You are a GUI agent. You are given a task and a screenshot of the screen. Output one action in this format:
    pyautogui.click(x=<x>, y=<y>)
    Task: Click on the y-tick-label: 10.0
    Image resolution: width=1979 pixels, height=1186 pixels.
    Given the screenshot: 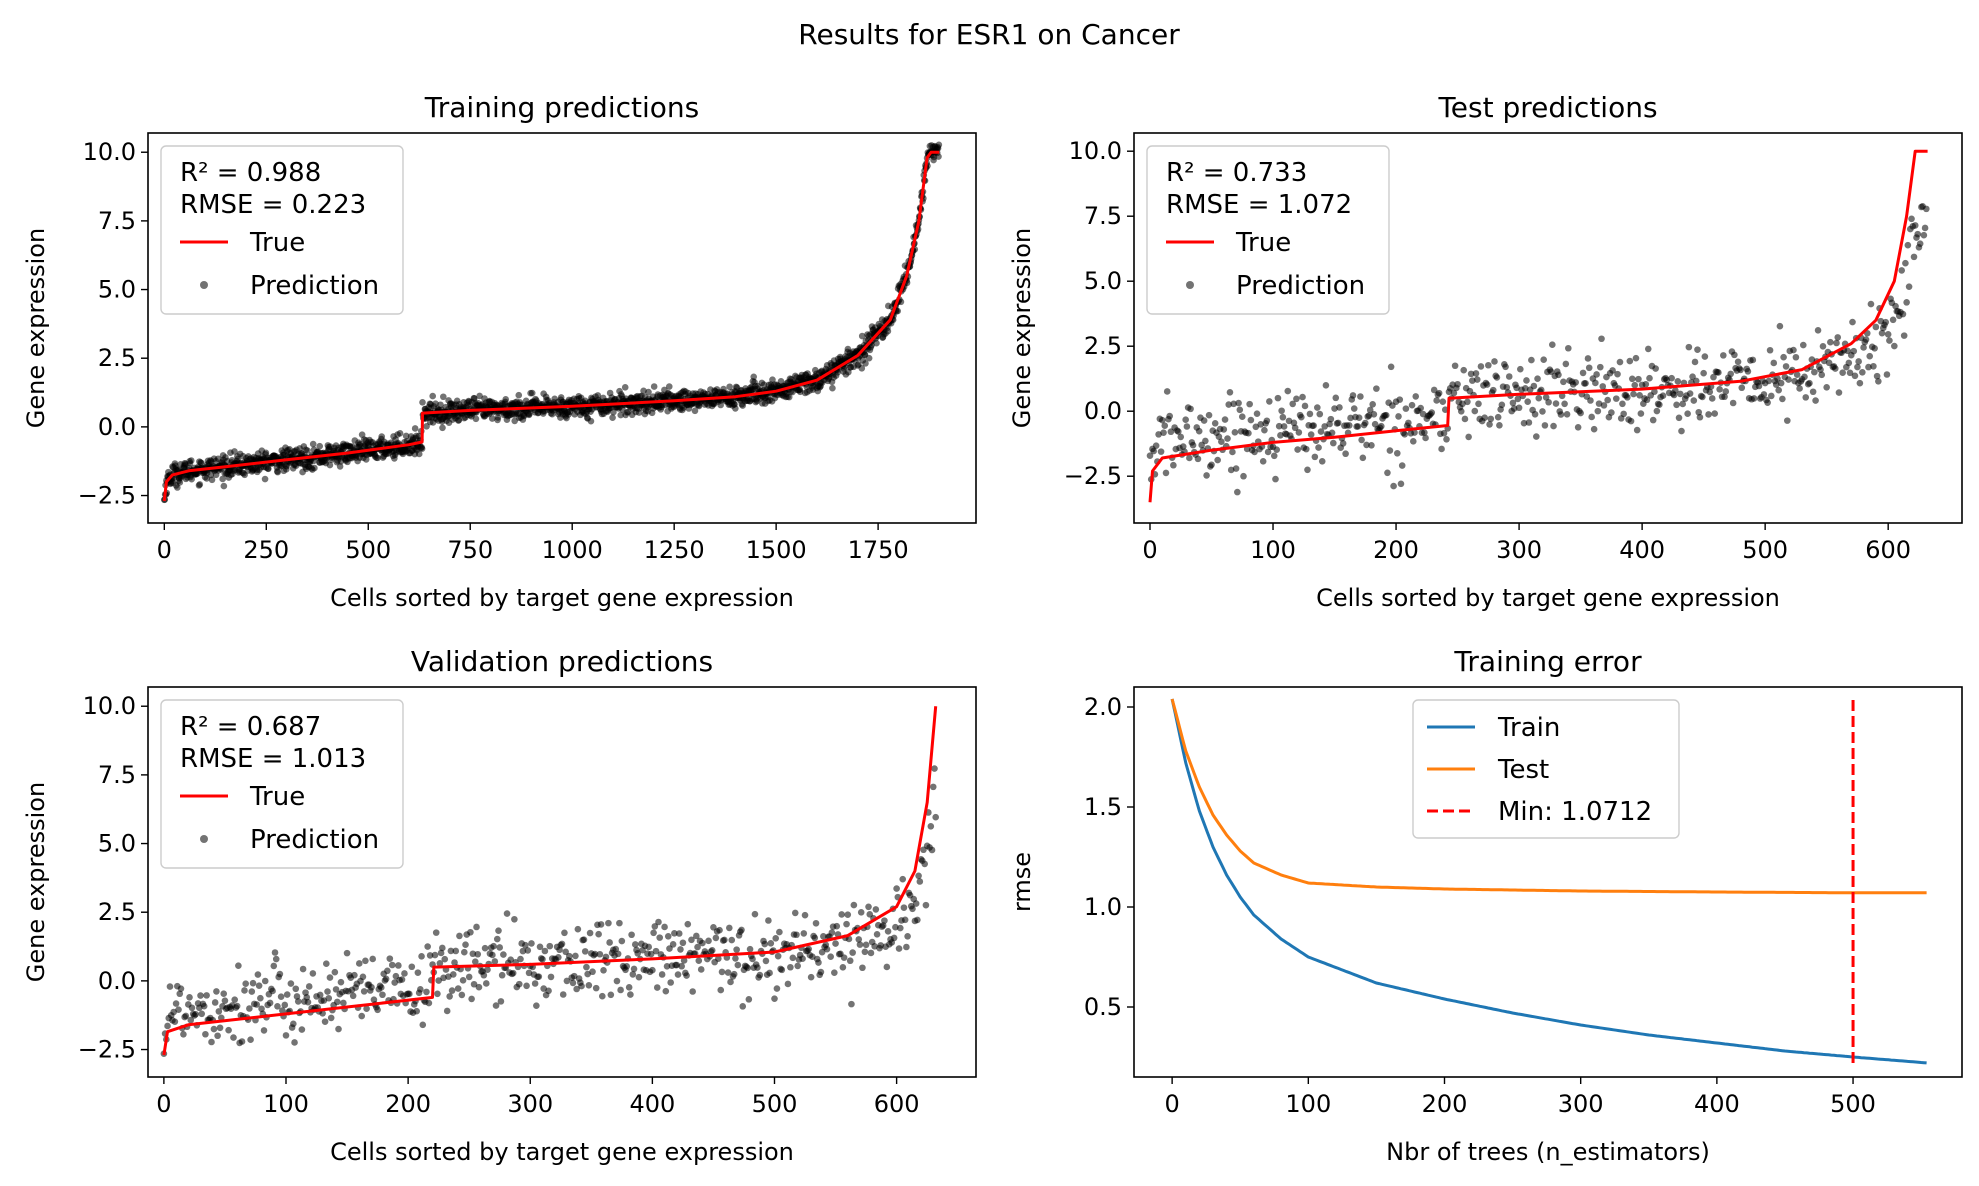 What is the action you would take?
    pyautogui.click(x=109, y=152)
    